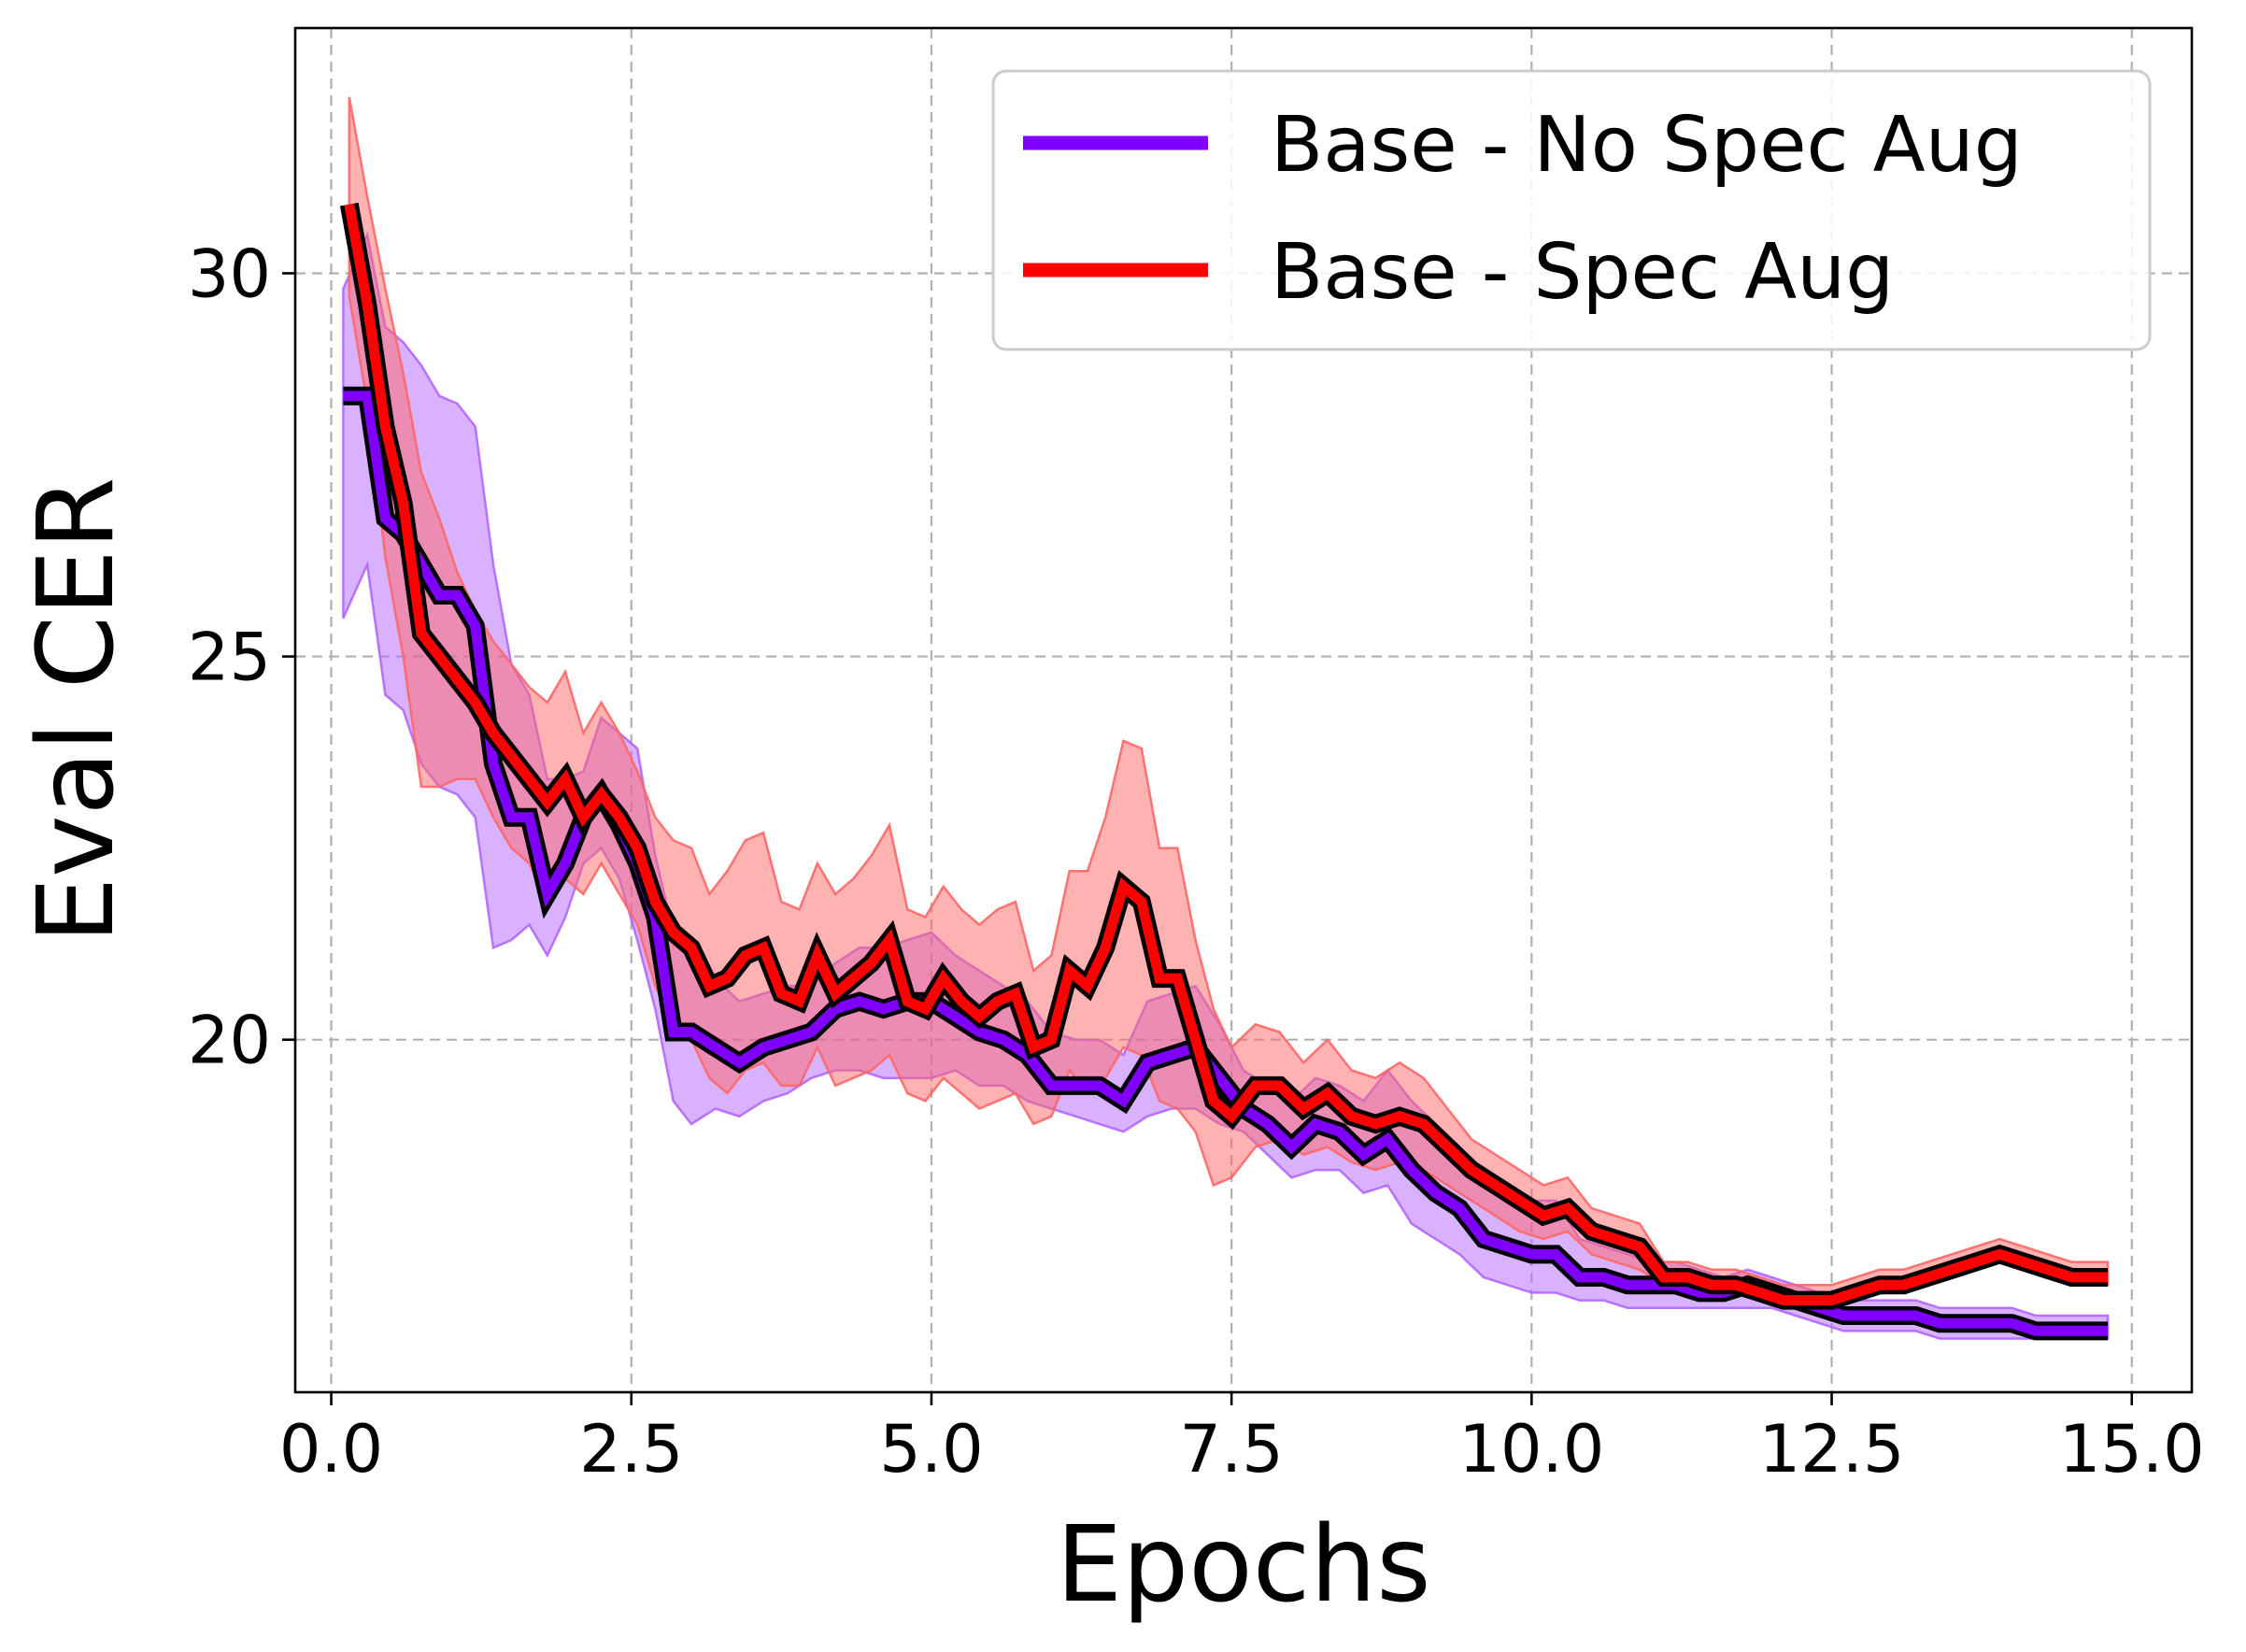  I want to click on x-tick-label: 12.5, so click(1832, 1449).